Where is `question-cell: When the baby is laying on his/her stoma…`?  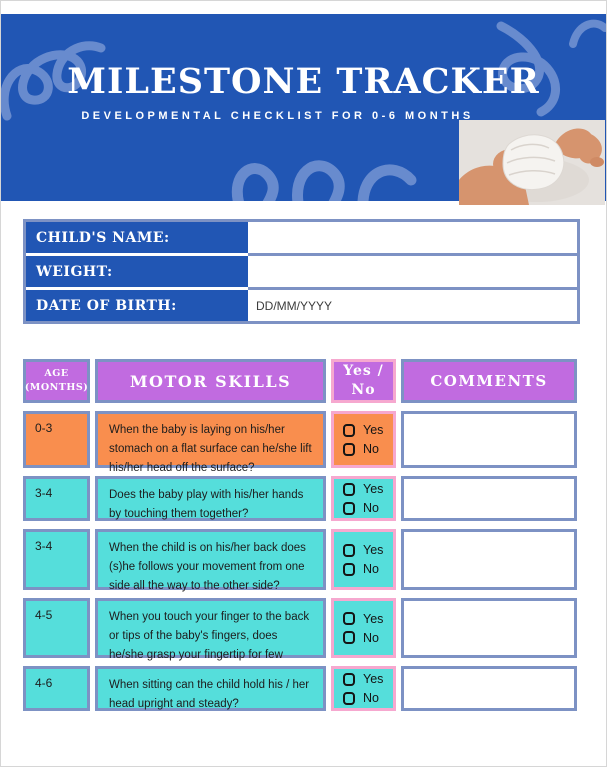 question-cell: When the baby is laying on his/her stoma… is located at coordinates (210, 442).